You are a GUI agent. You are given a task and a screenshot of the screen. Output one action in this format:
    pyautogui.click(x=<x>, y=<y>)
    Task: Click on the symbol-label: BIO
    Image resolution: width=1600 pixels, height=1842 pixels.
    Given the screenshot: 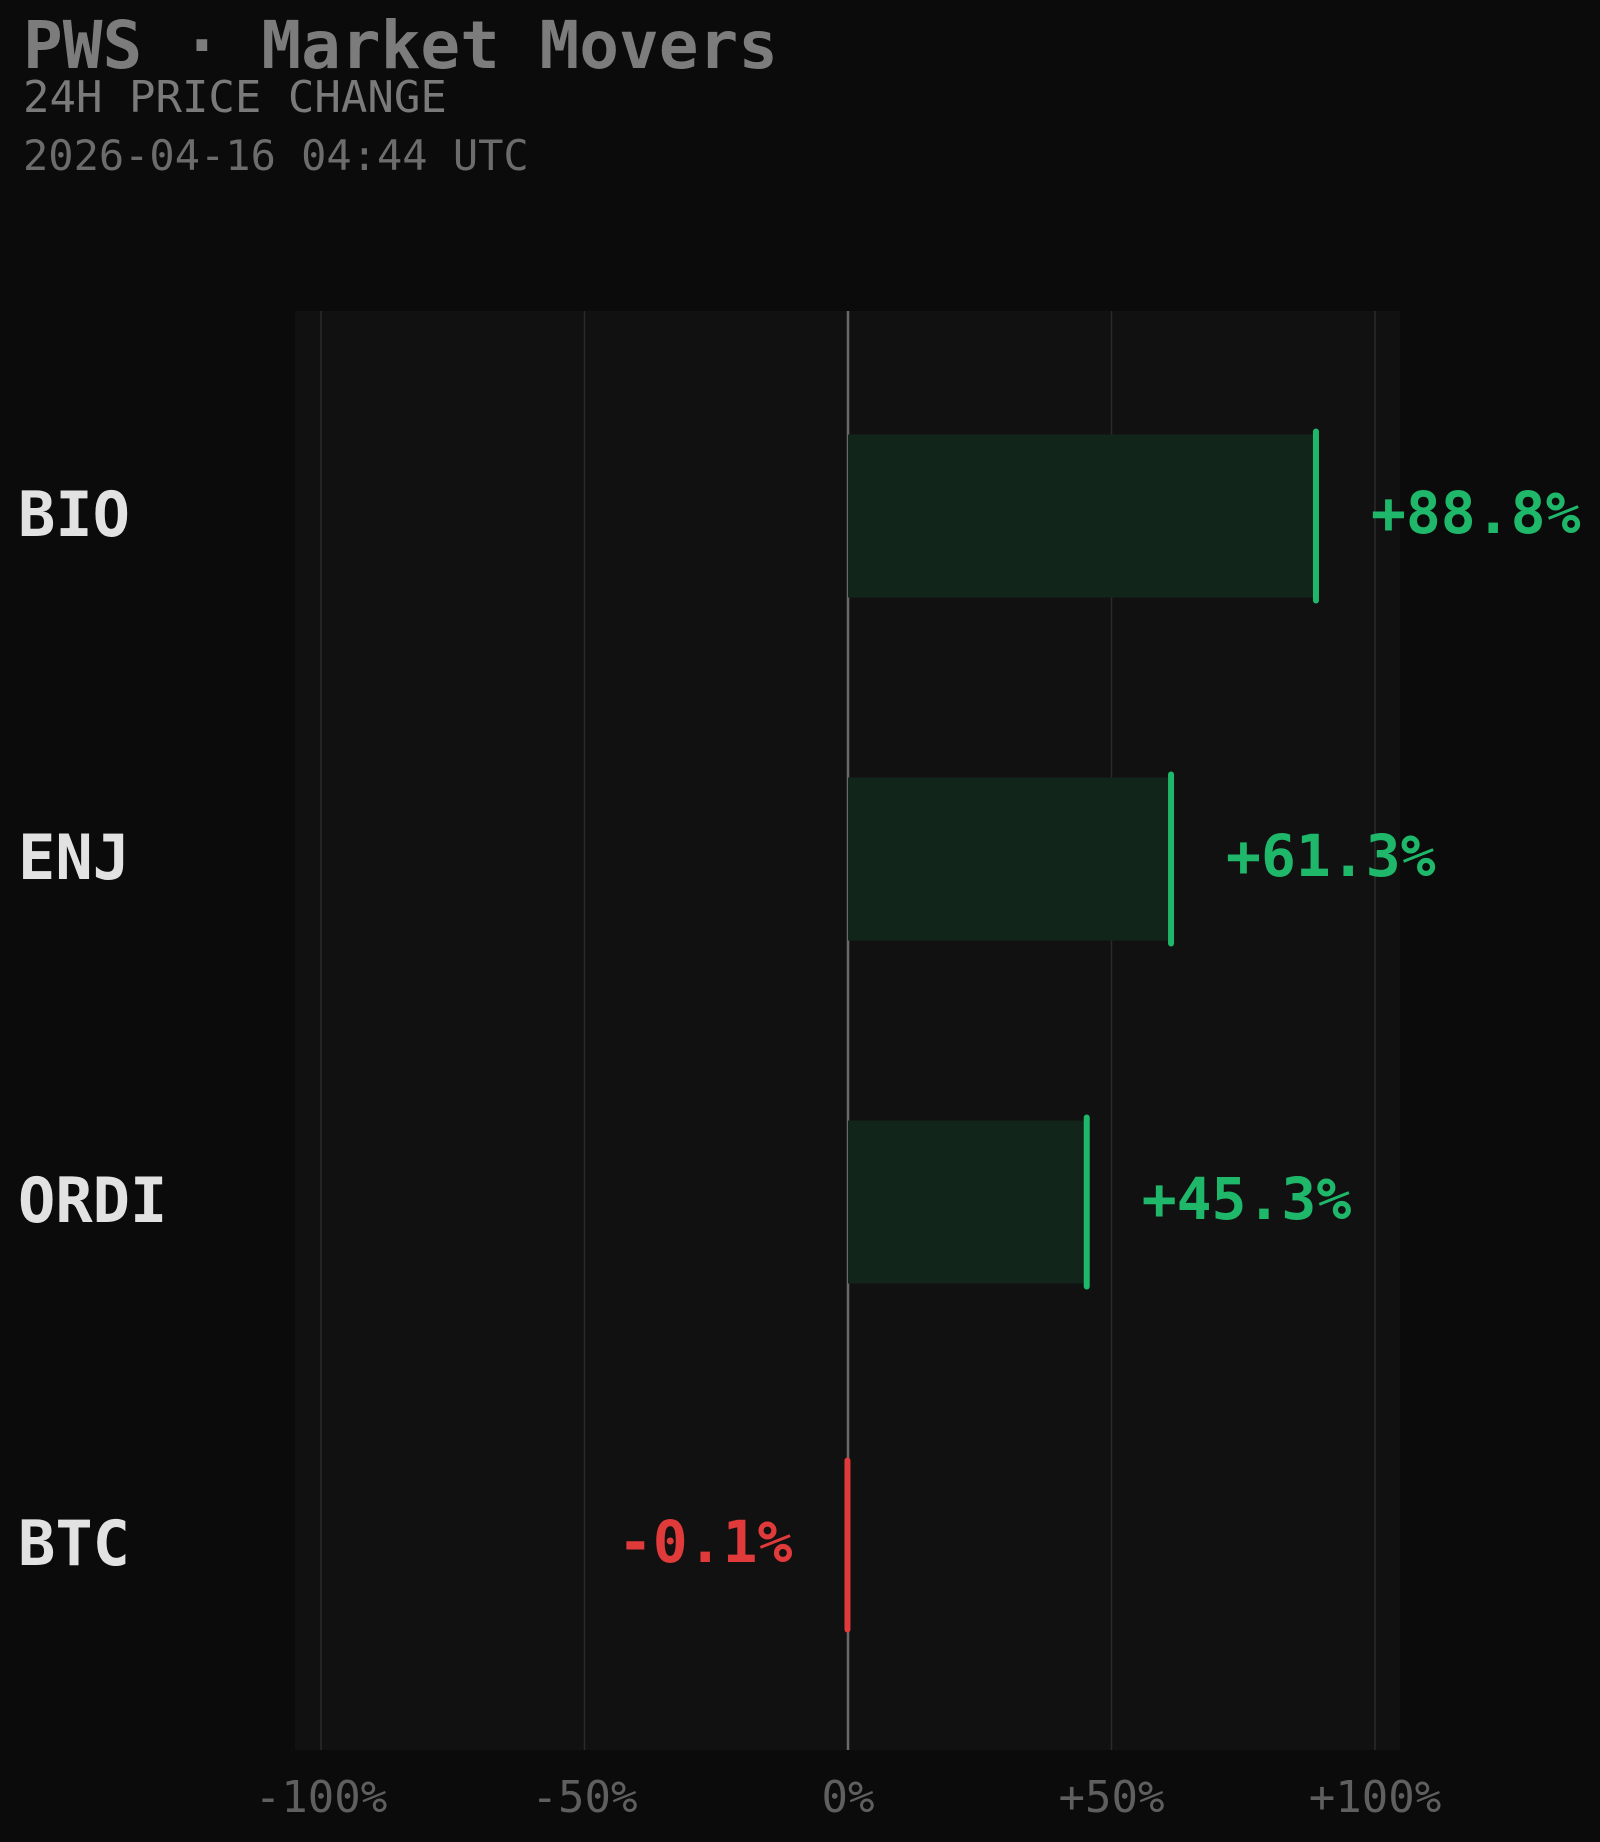 What is the action you would take?
    pyautogui.click(x=74, y=514)
    